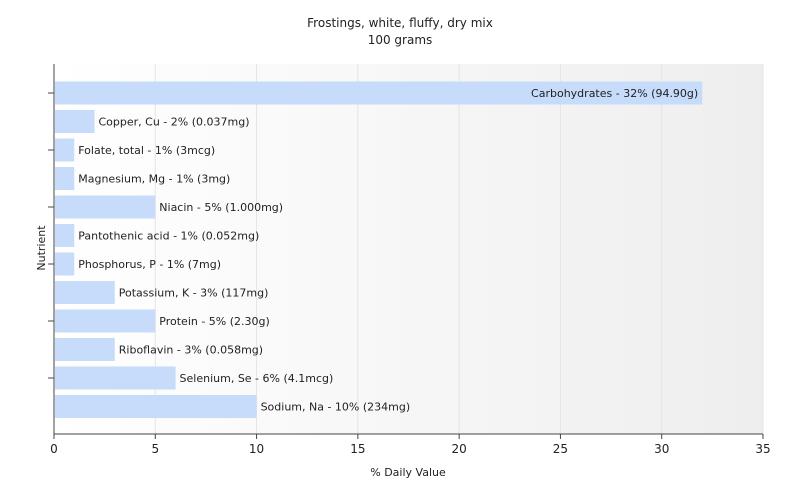 The width and height of the screenshot is (800, 500). I want to click on bar-label: Riboflavin - 3% (0.058mg), so click(191, 350).